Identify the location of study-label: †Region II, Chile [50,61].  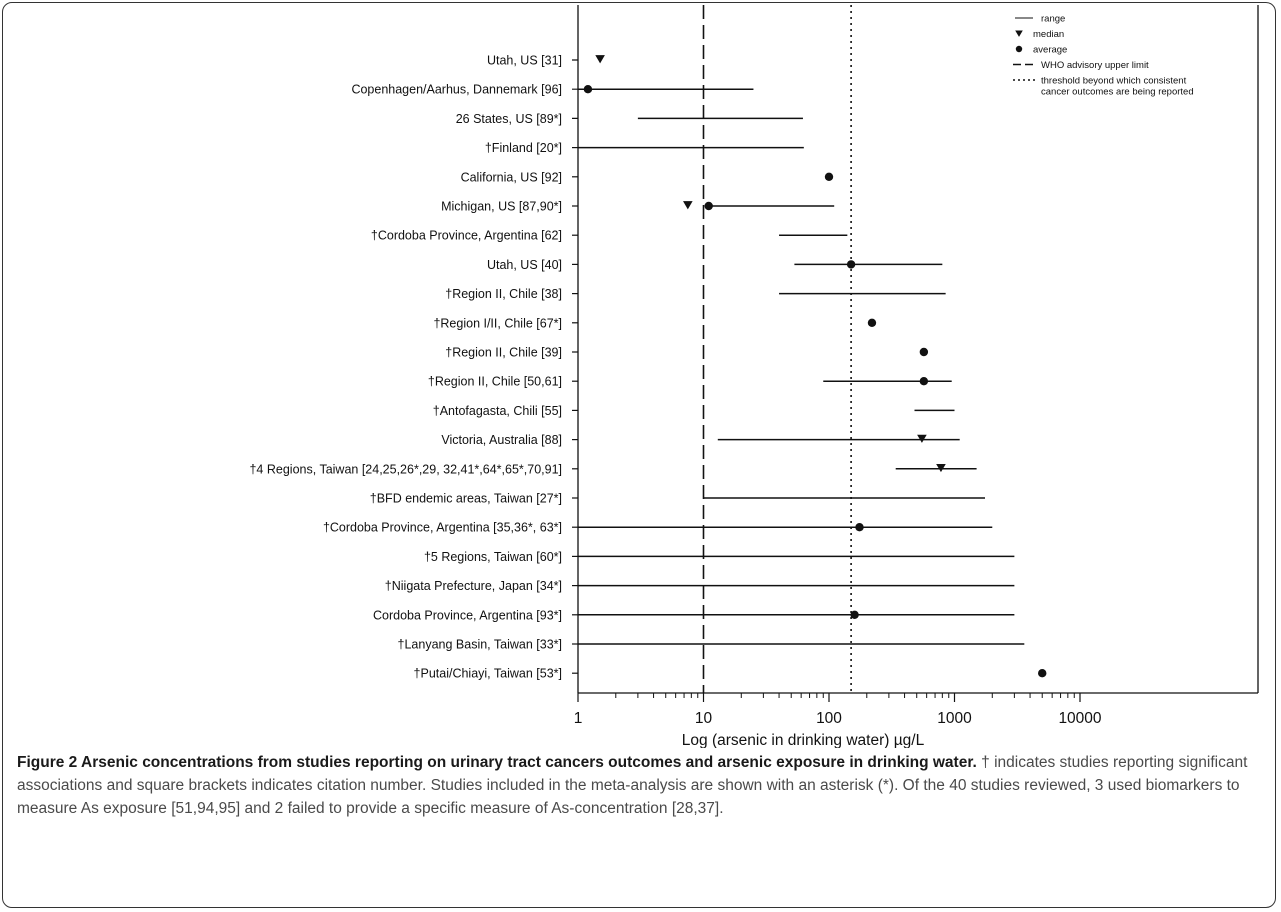
(495, 382).